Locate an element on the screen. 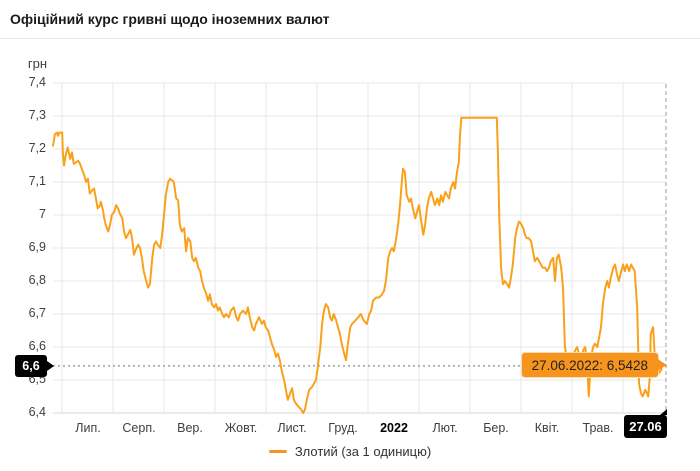 The height and width of the screenshot is (471, 700). legend-series-label: Злотий (за 1 одиницю) is located at coordinates (363, 451).